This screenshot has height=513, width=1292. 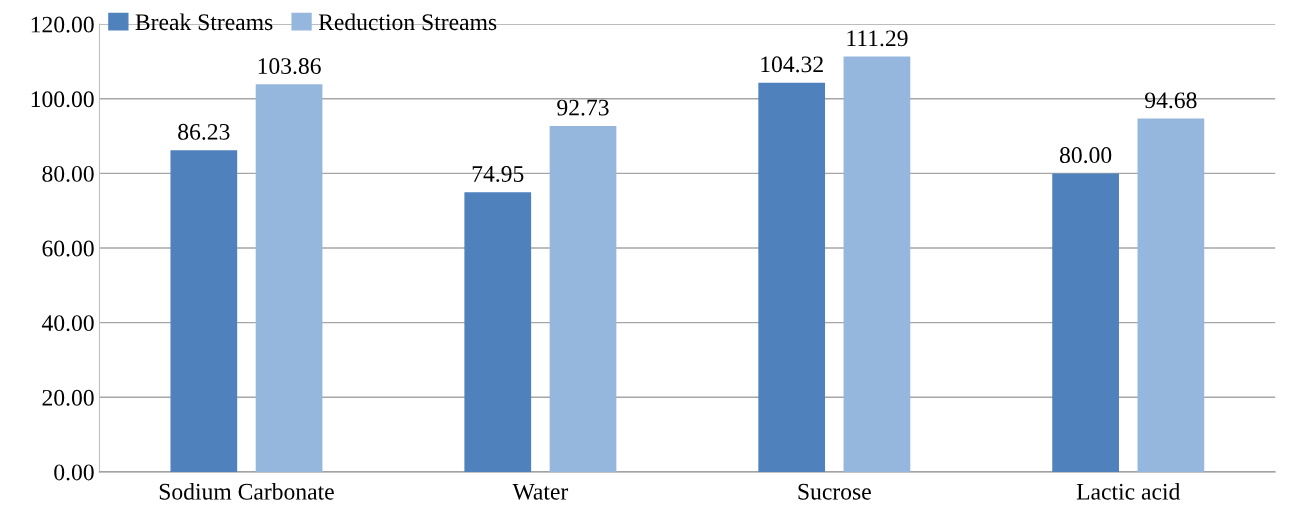 I want to click on data-label: 74.95, so click(x=498, y=174).